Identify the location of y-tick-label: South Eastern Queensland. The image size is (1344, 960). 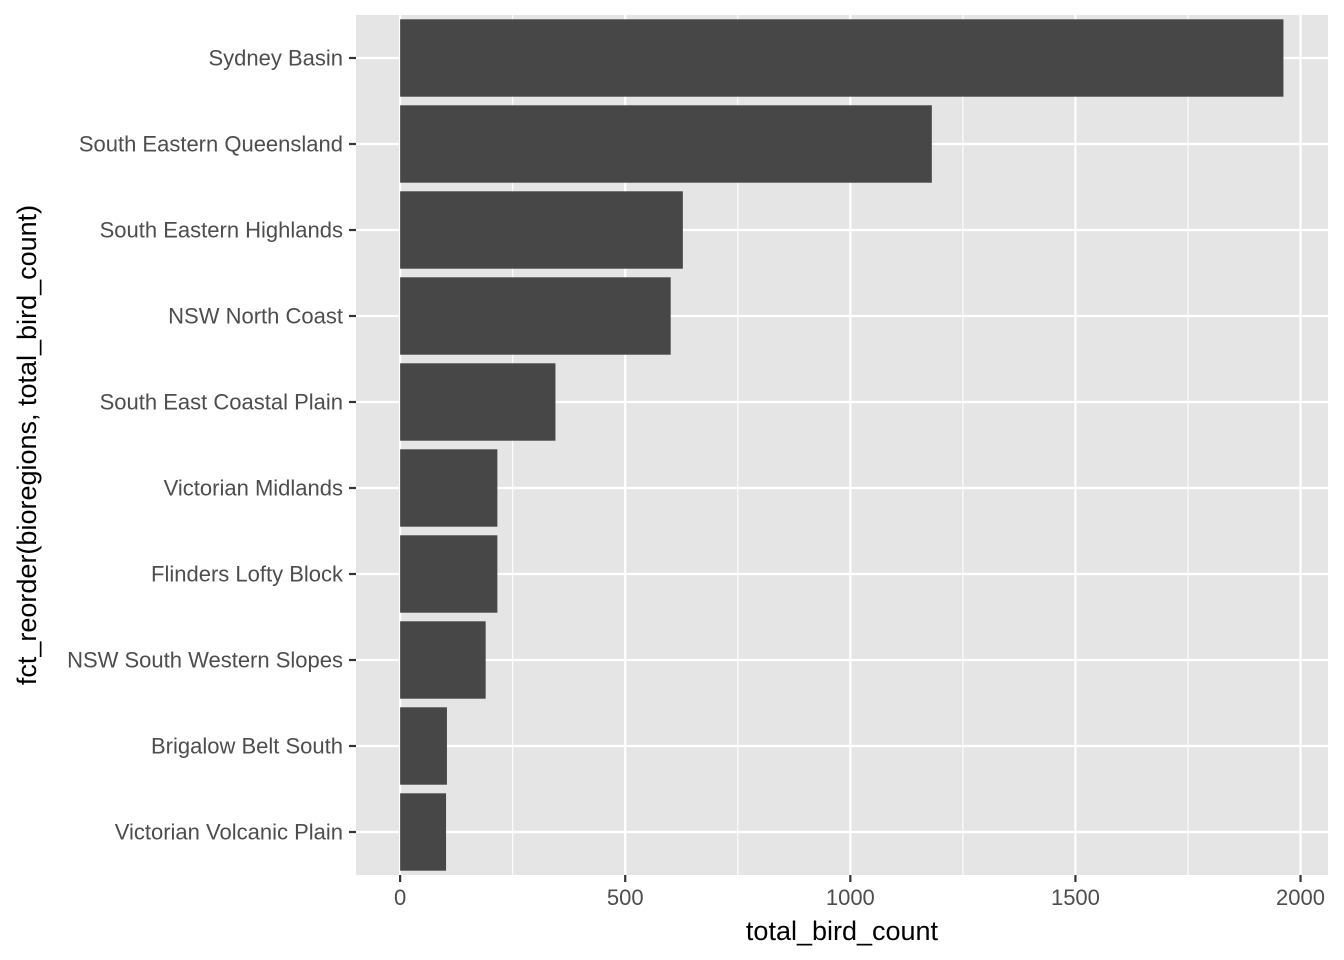
(211, 144).